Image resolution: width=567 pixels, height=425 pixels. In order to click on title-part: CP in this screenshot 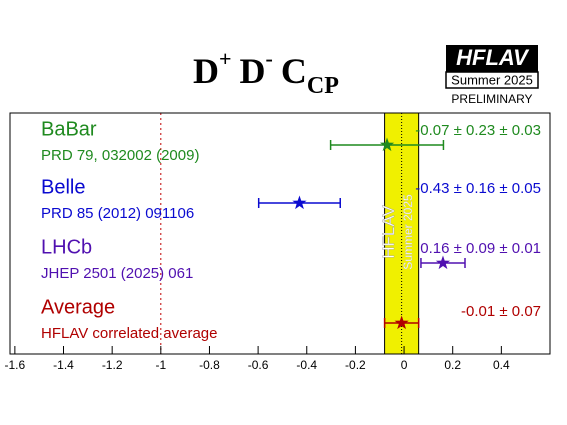, I will do `click(323, 86)`.